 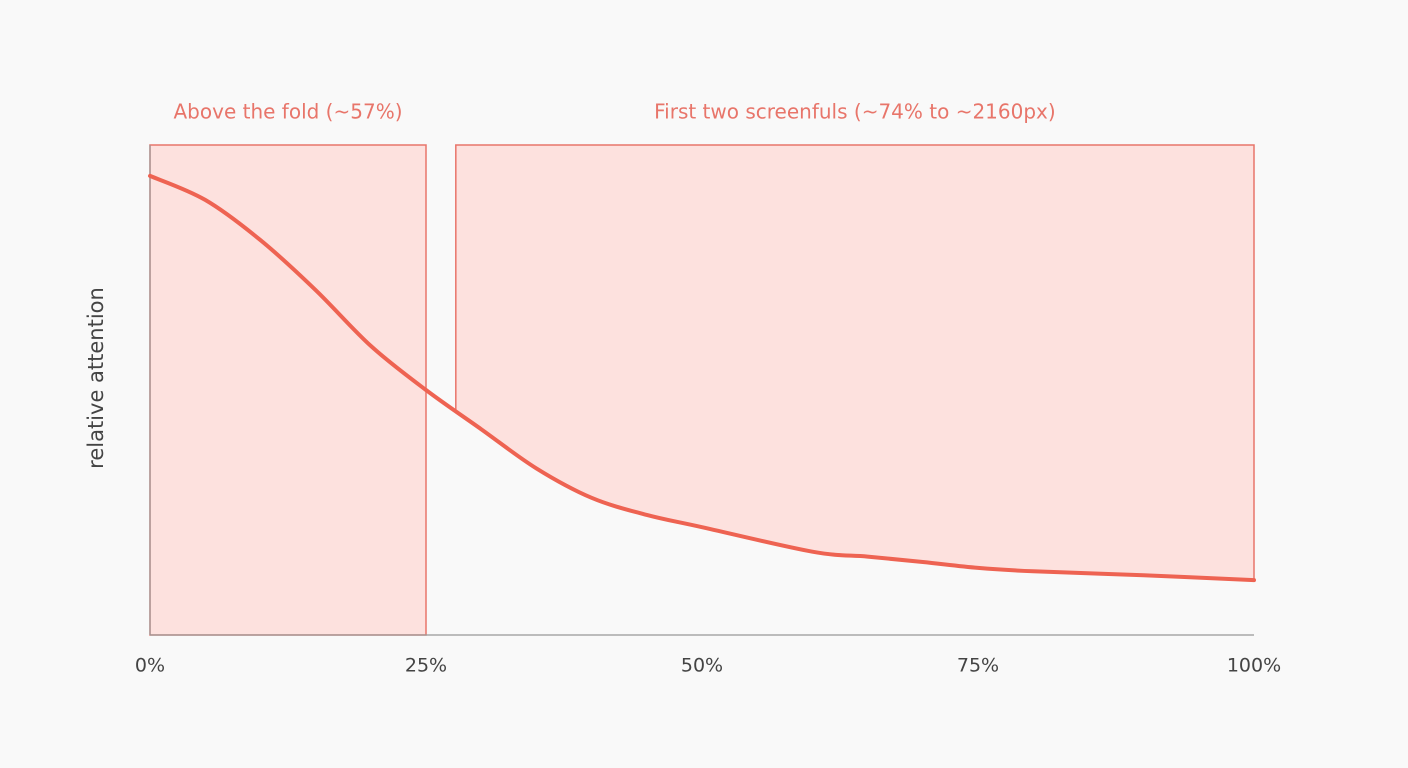 I want to click on x-tick-label: 25%, so click(x=426, y=666).